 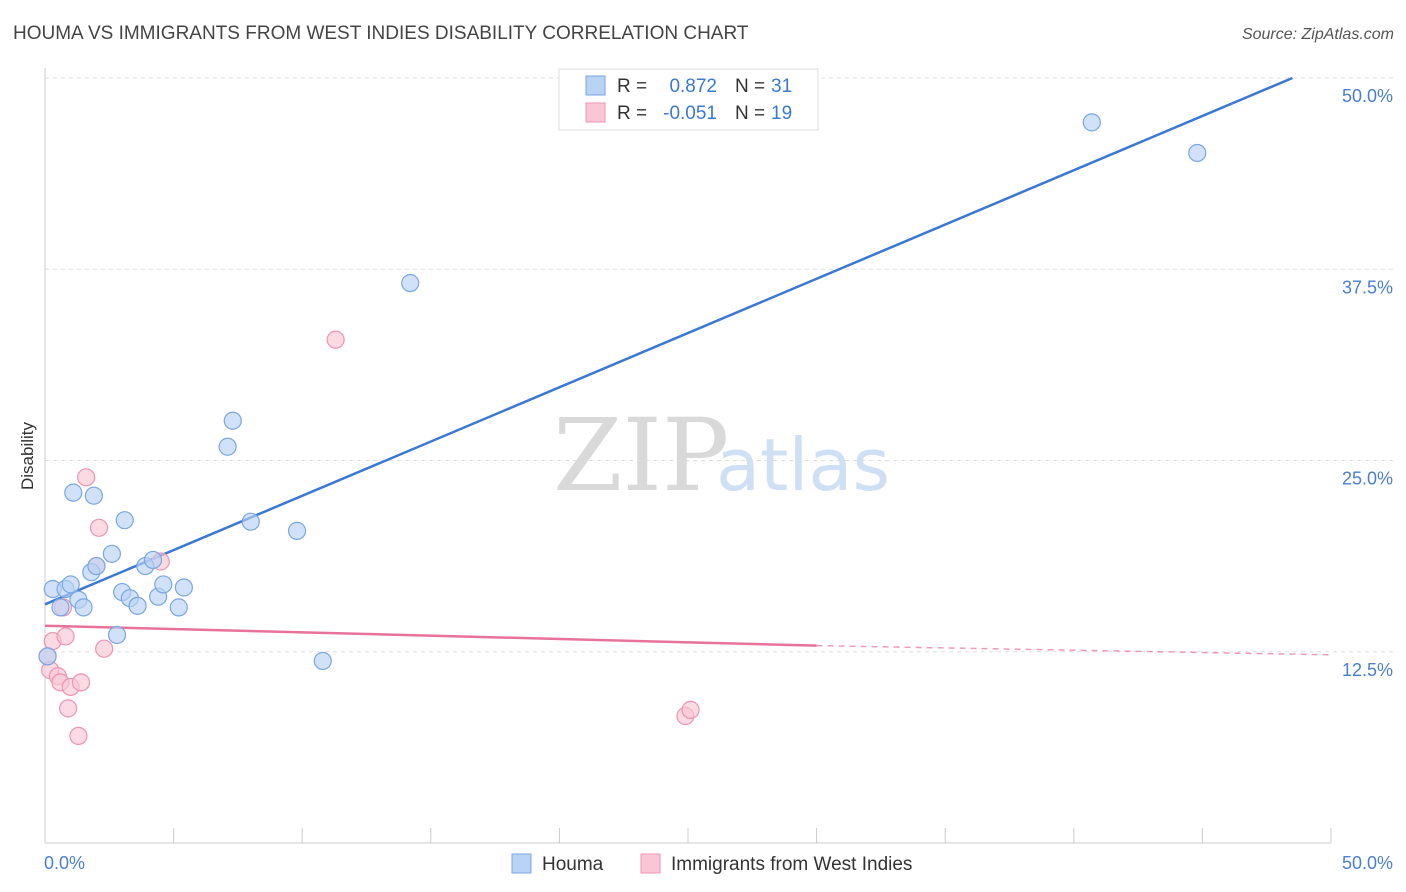 I want to click on bottom-legend-swatch-west-indies, so click(x=650, y=863).